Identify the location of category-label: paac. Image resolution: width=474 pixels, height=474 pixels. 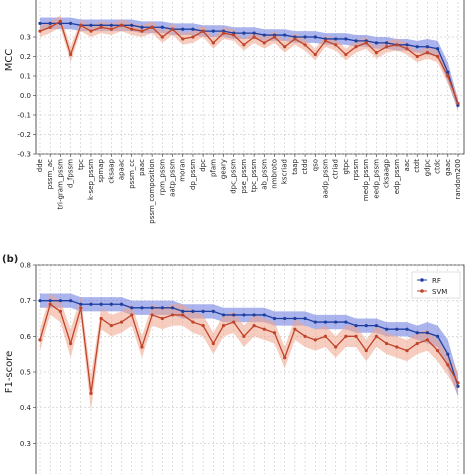
(142, 167).